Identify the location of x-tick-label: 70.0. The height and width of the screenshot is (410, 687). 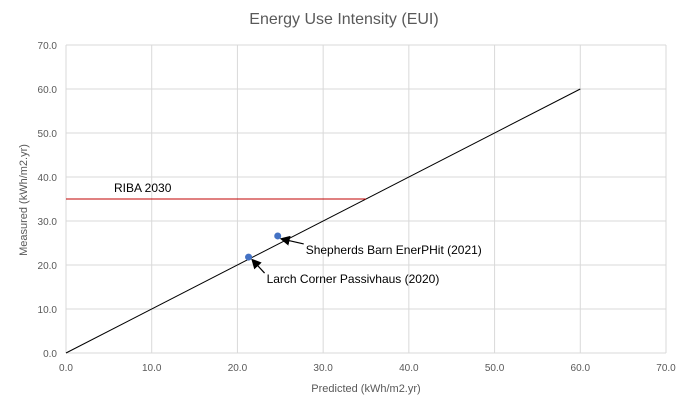
(666, 368).